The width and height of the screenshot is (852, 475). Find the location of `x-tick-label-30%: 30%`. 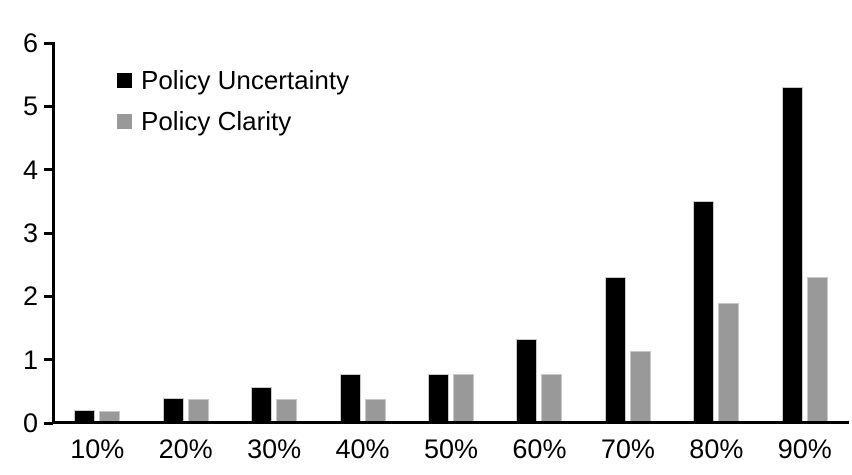

x-tick-label-30%: 30% is located at coordinates (274, 449).